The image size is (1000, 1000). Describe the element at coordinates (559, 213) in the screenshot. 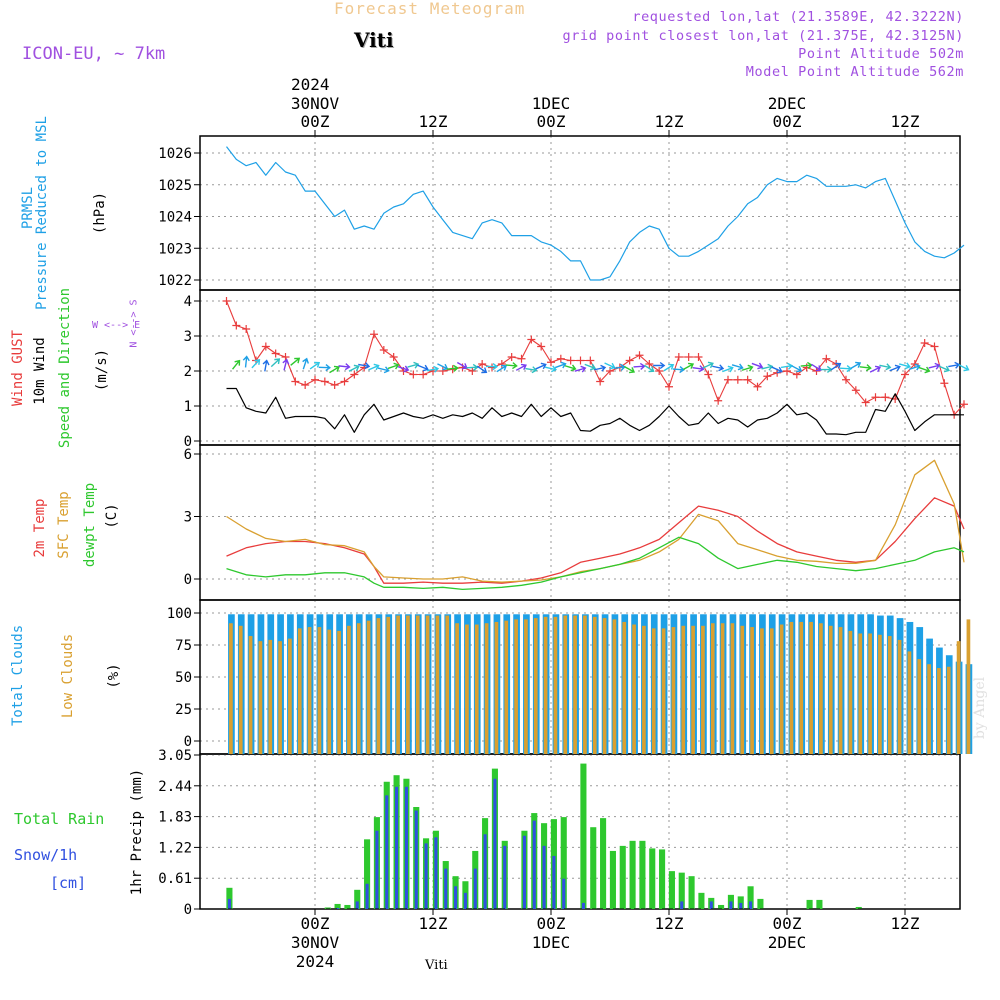

I see `pressure-panel: 1022 1023 1024 1025 1026` at that location.